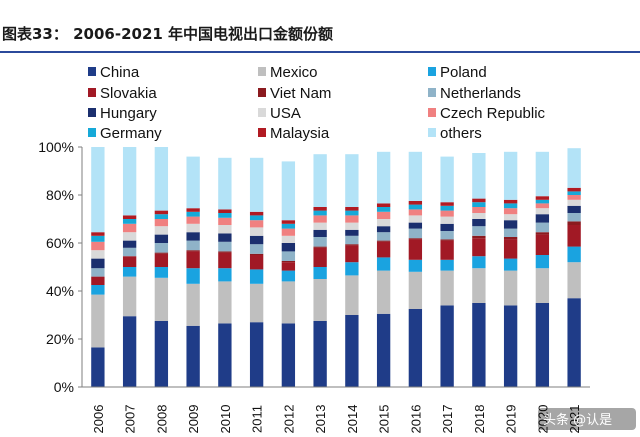  Describe the element at coordinates (510, 232) in the screenshot. I see `bar-2019-netherlands` at that location.